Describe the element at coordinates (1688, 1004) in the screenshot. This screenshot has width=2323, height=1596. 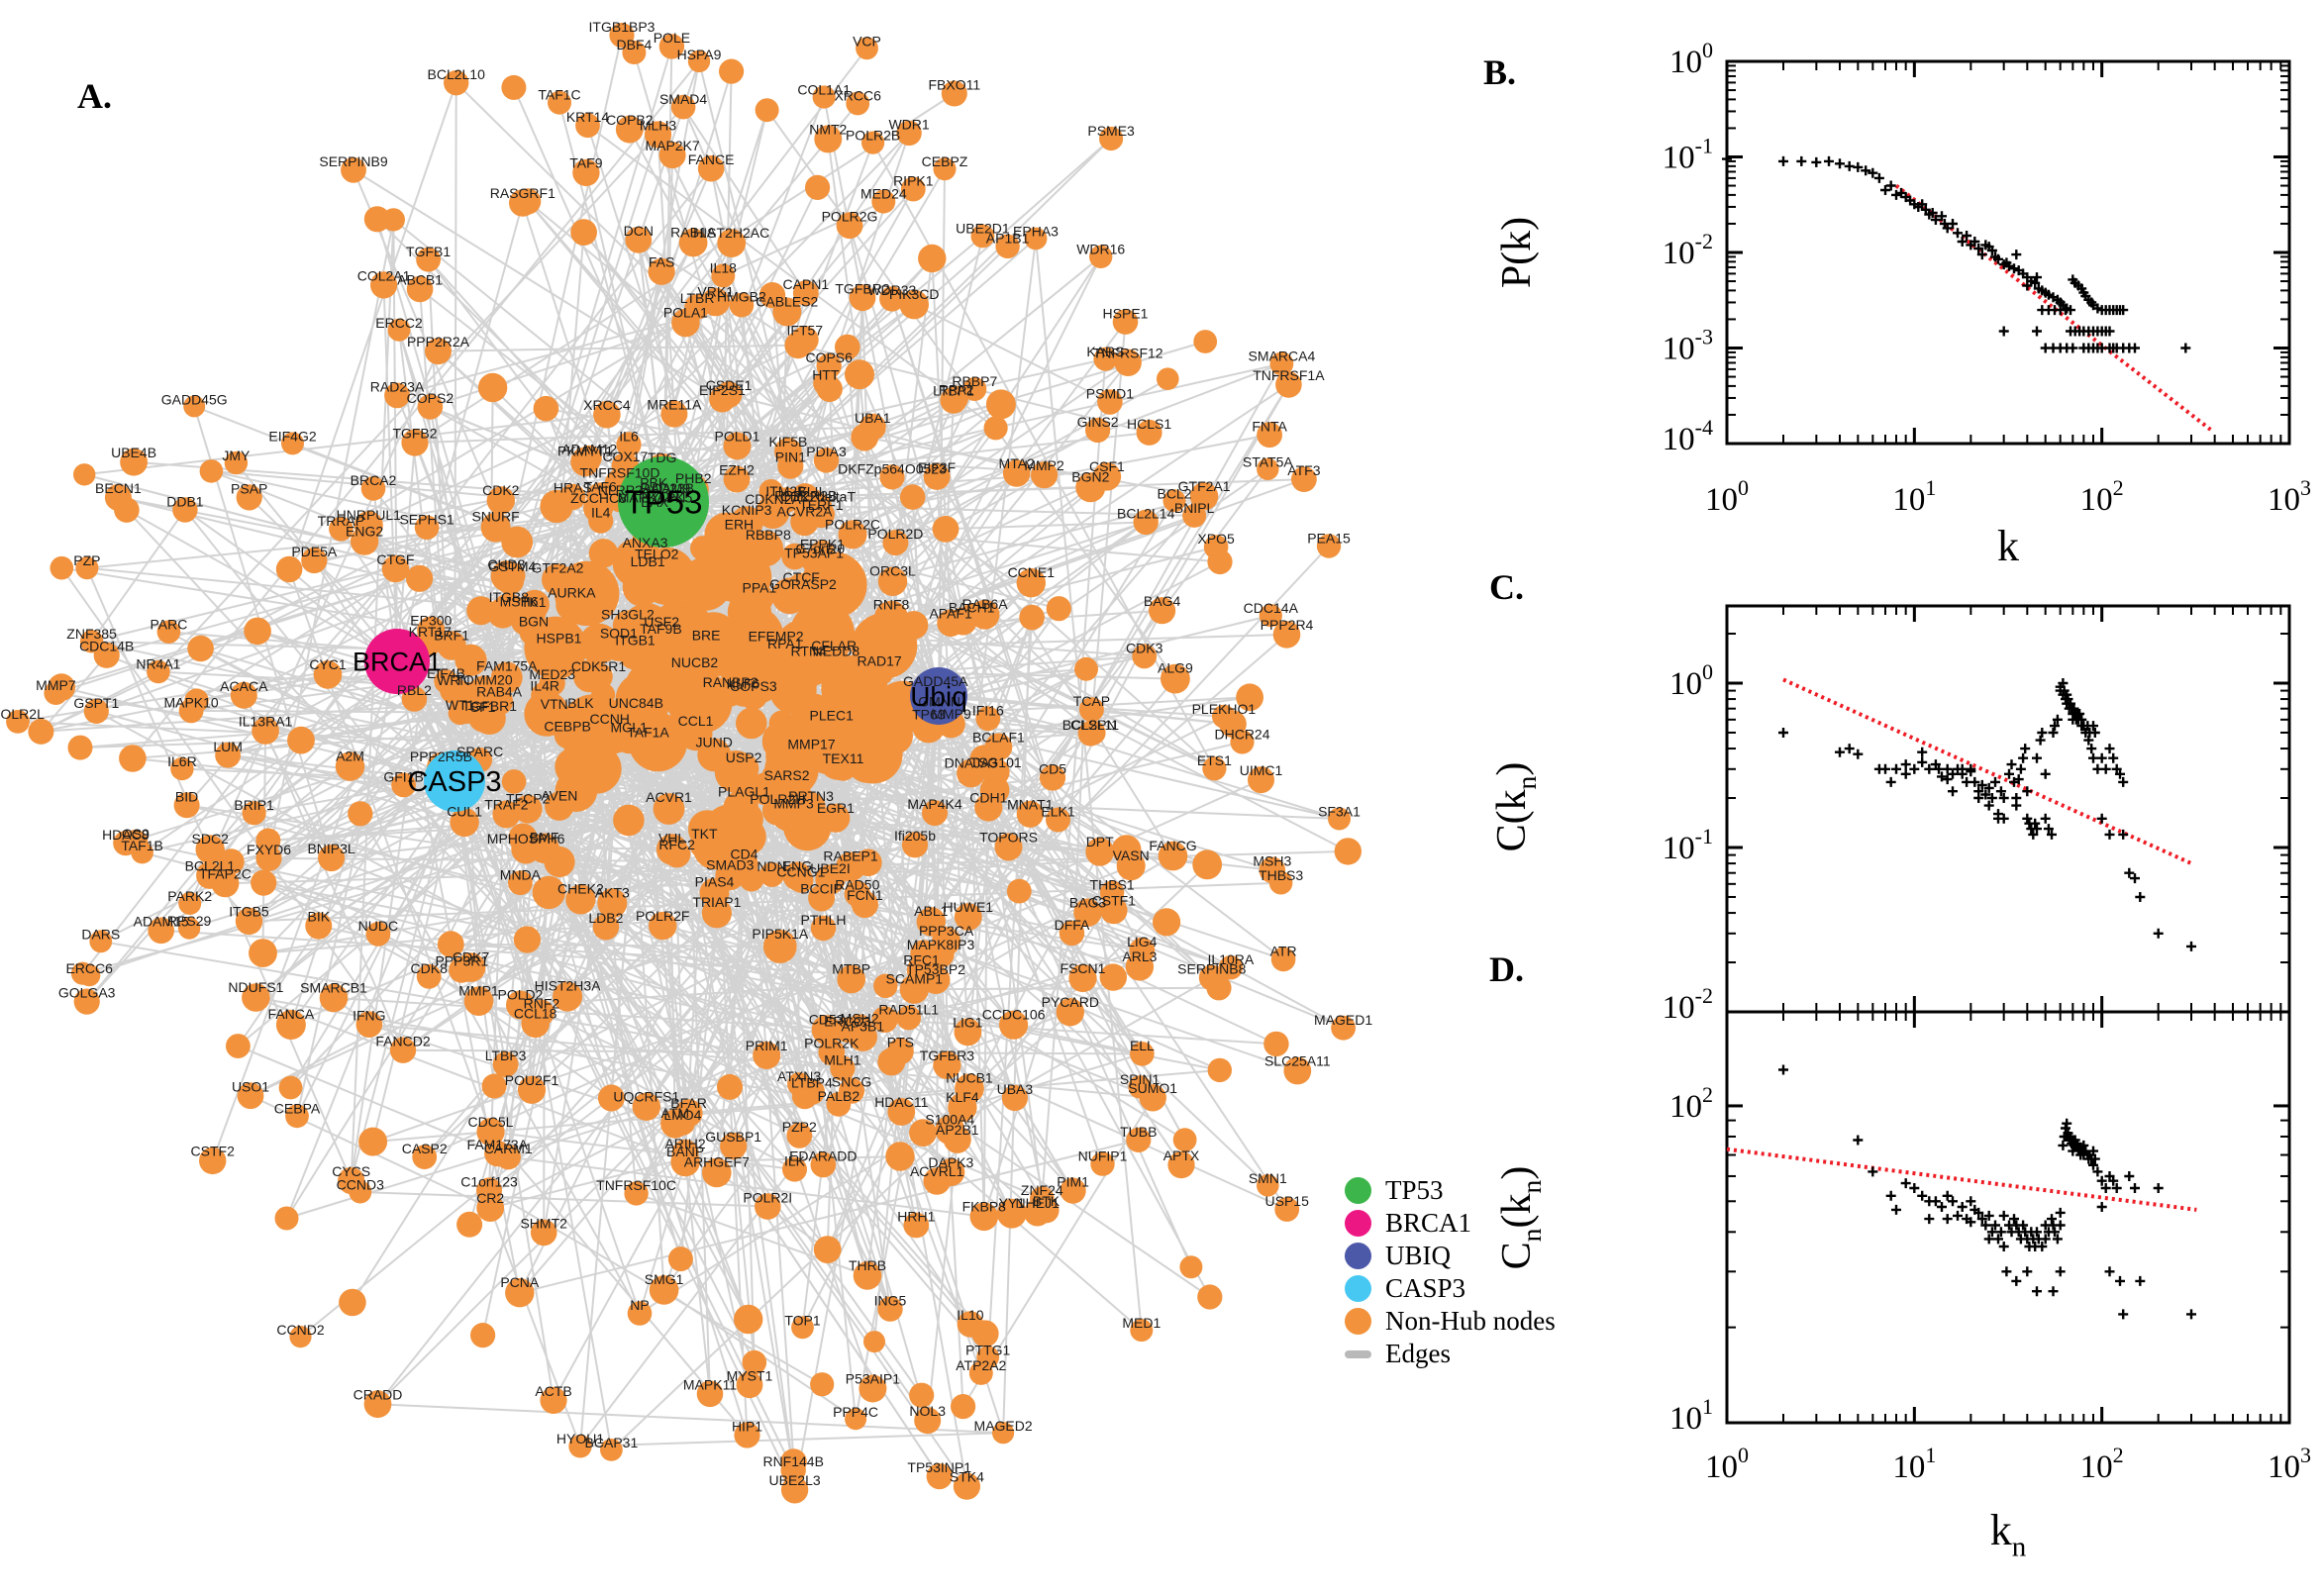
I see `tick-label: 10⁻²` at that location.